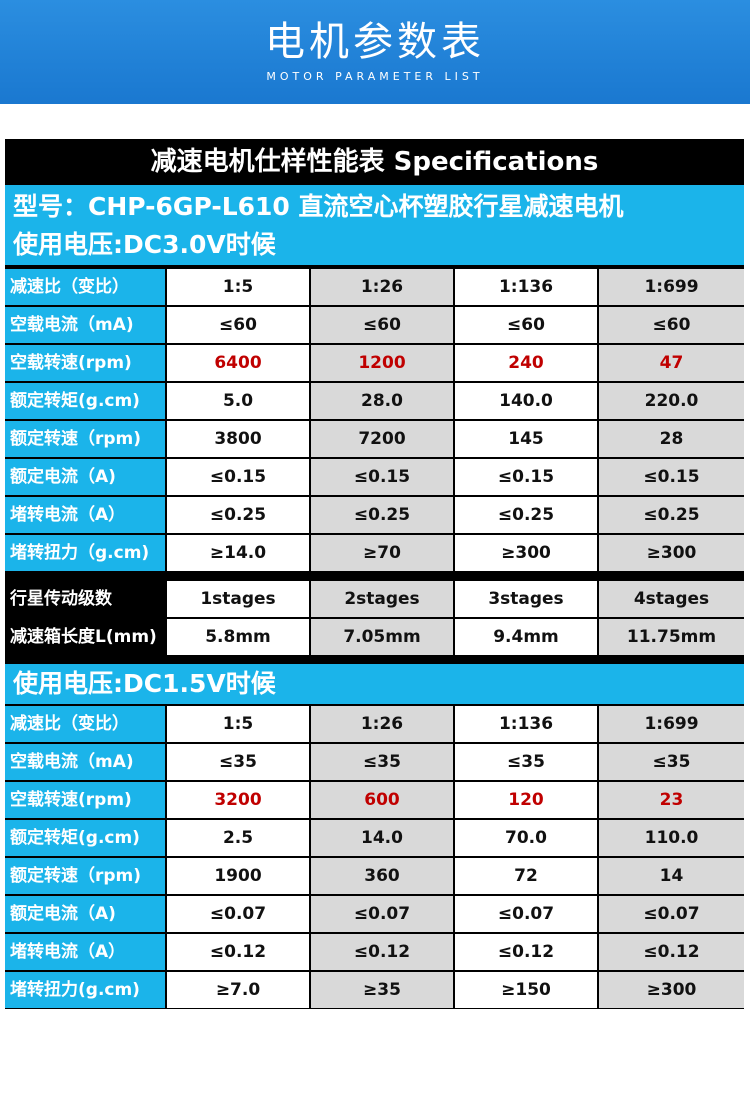  What do you see at coordinates (144, 683) in the screenshot?
I see `voltage-label-15: 使用电压:DC1.5V时候` at bounding box center [144, 683].